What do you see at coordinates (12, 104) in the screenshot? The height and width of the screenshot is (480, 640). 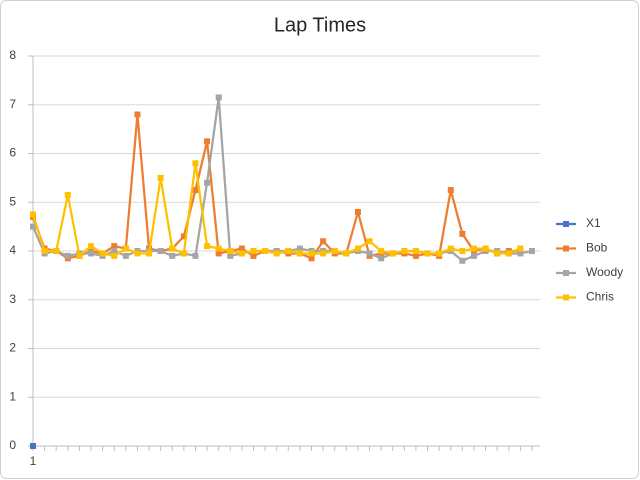 I see `y-tick-label: 7` at bounding box center [12, 104].